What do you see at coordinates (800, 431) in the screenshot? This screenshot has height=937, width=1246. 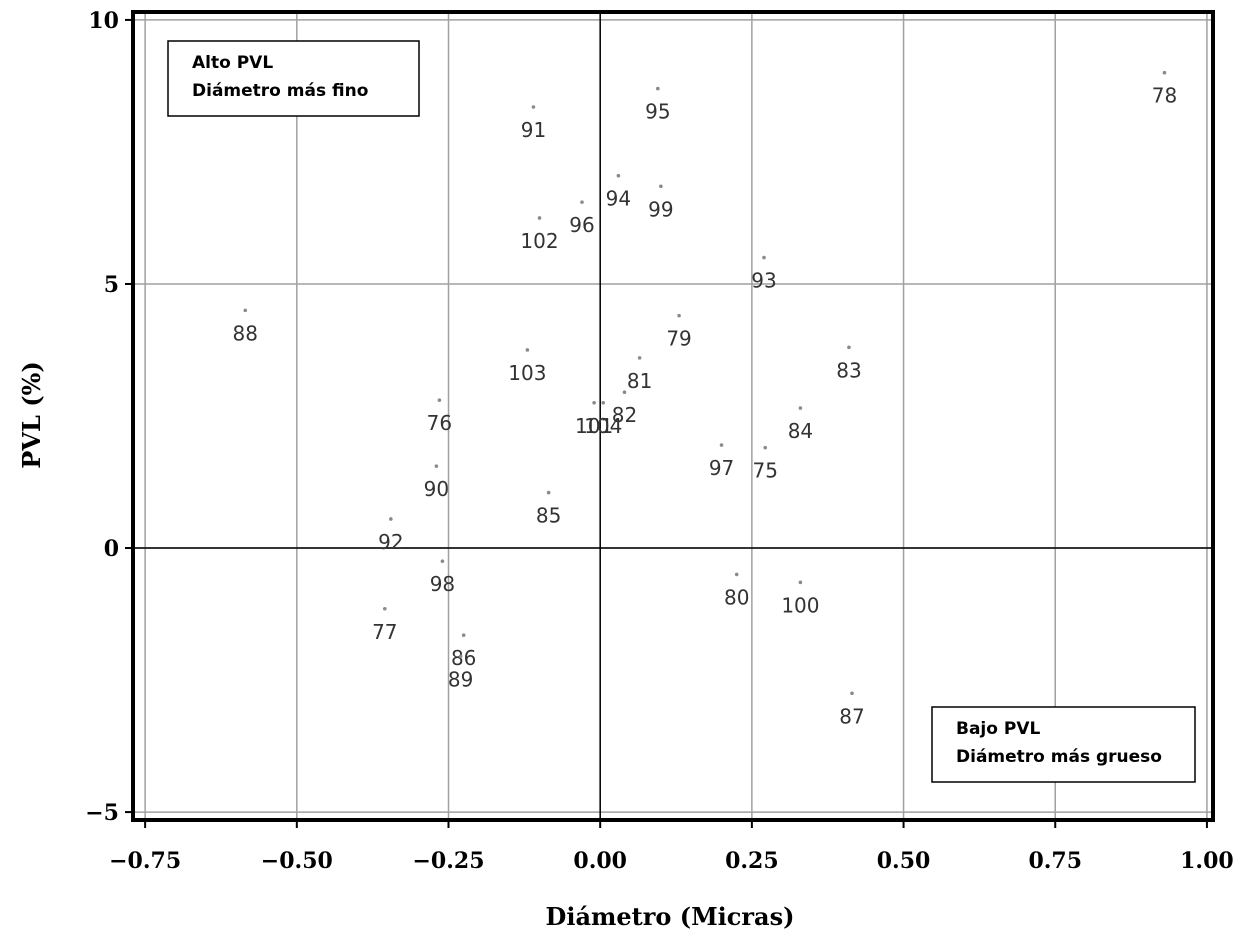 I see `data-point-label: 84` at bounding box center [800, 431].